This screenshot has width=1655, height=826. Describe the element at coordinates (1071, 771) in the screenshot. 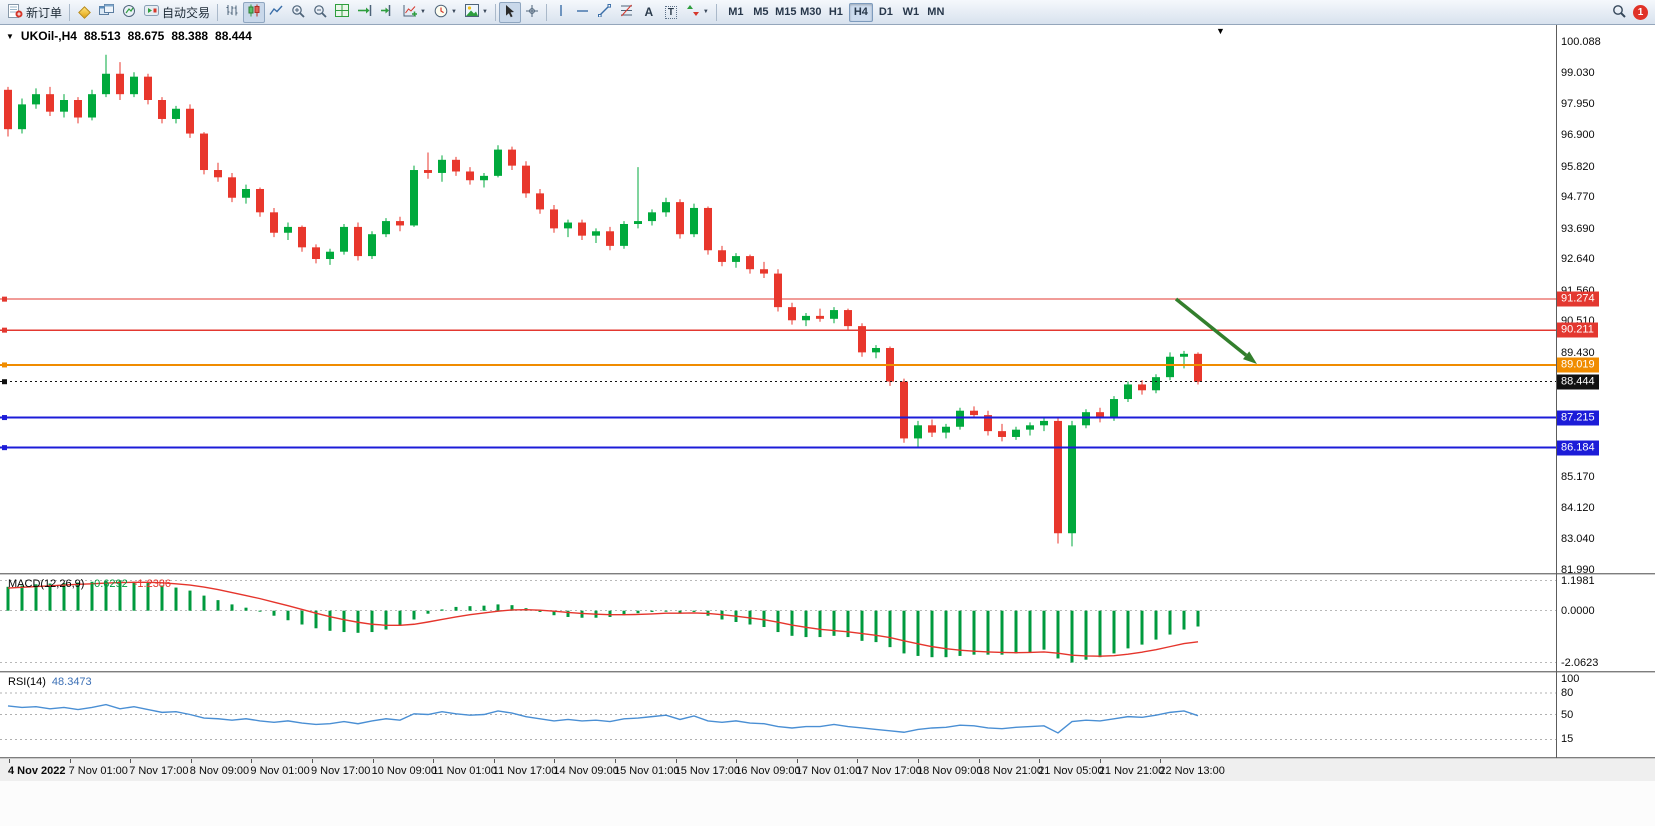

I see `time-axis-label: 21 Nov 05:00` at that location.